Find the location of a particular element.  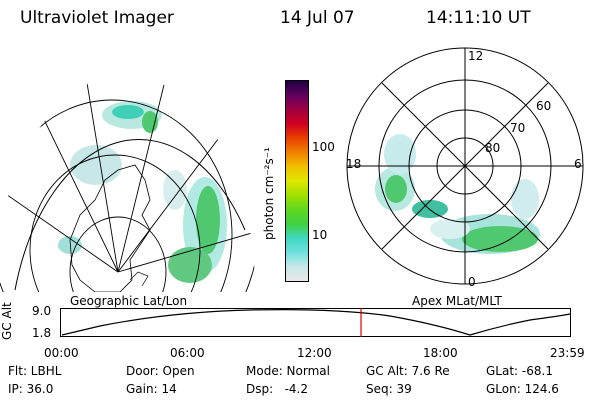

mlt-label-18: 18 is located at coordinates (353, 164).